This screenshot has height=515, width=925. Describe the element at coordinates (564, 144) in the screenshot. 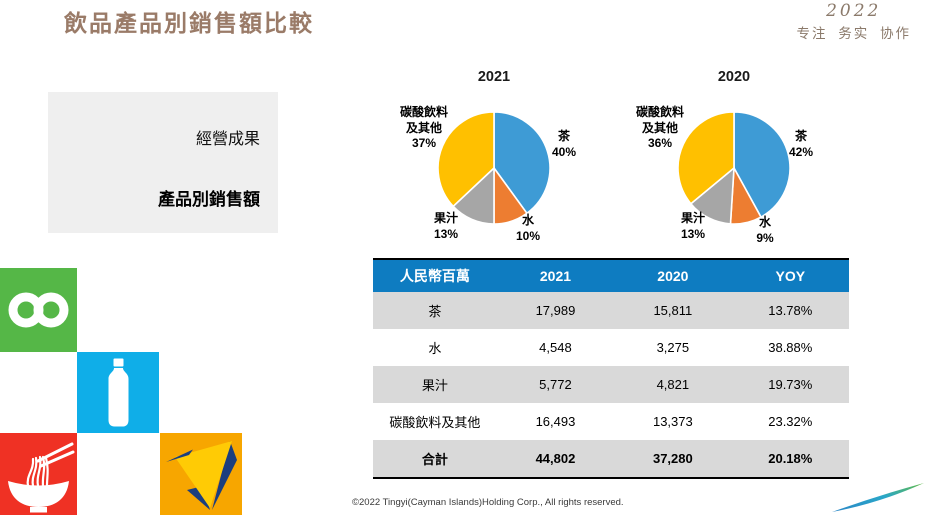

I see `pie-2021-label-tea: 茶 40%` at that location.